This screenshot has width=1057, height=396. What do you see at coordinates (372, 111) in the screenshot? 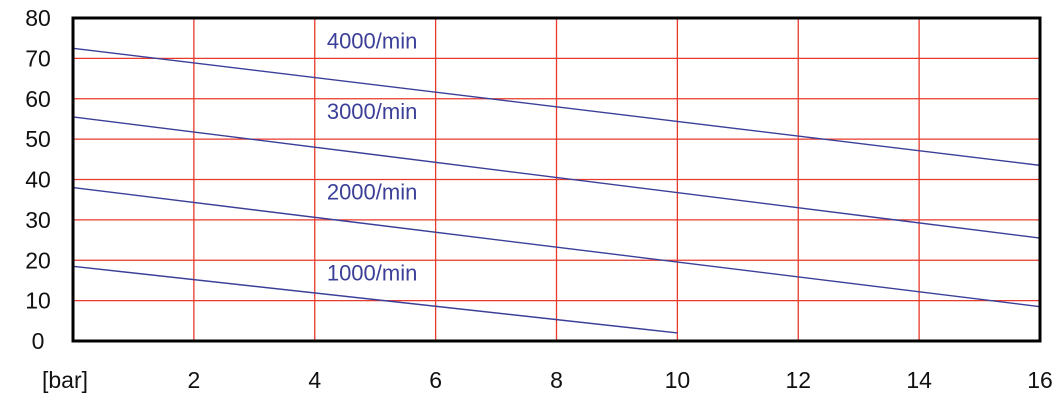
I see `series-label: 3000/min` at bounding box center [372, 111].